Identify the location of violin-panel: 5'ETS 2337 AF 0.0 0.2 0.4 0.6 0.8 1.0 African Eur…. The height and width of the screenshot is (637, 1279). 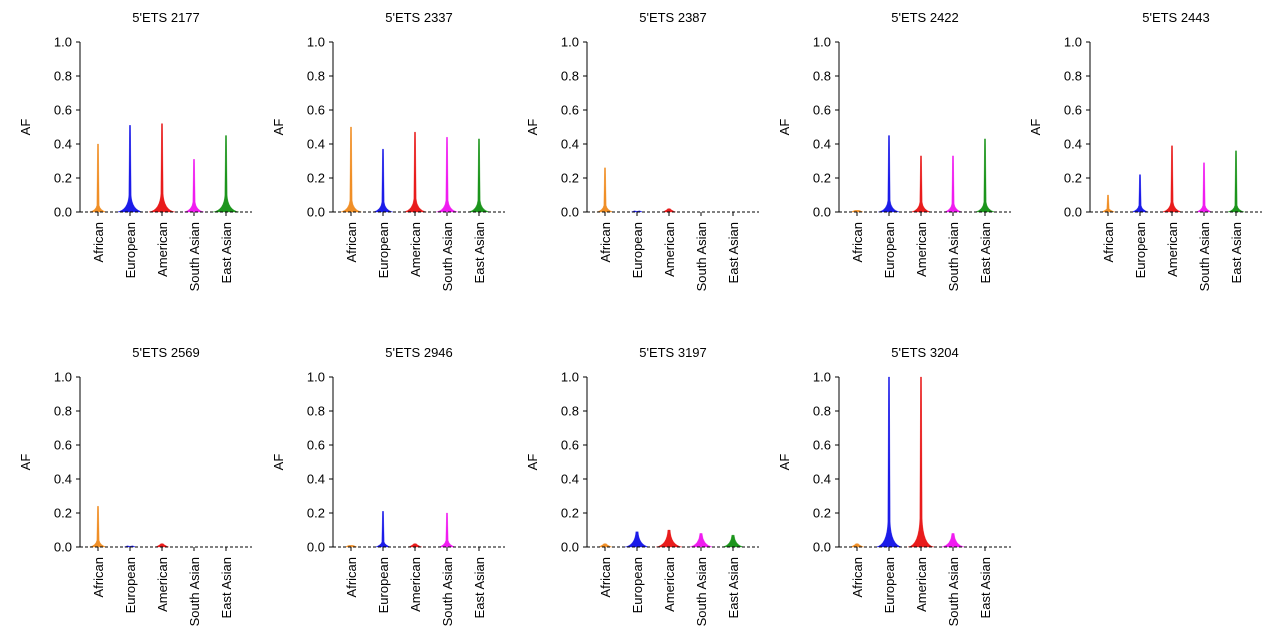
(388, 150).